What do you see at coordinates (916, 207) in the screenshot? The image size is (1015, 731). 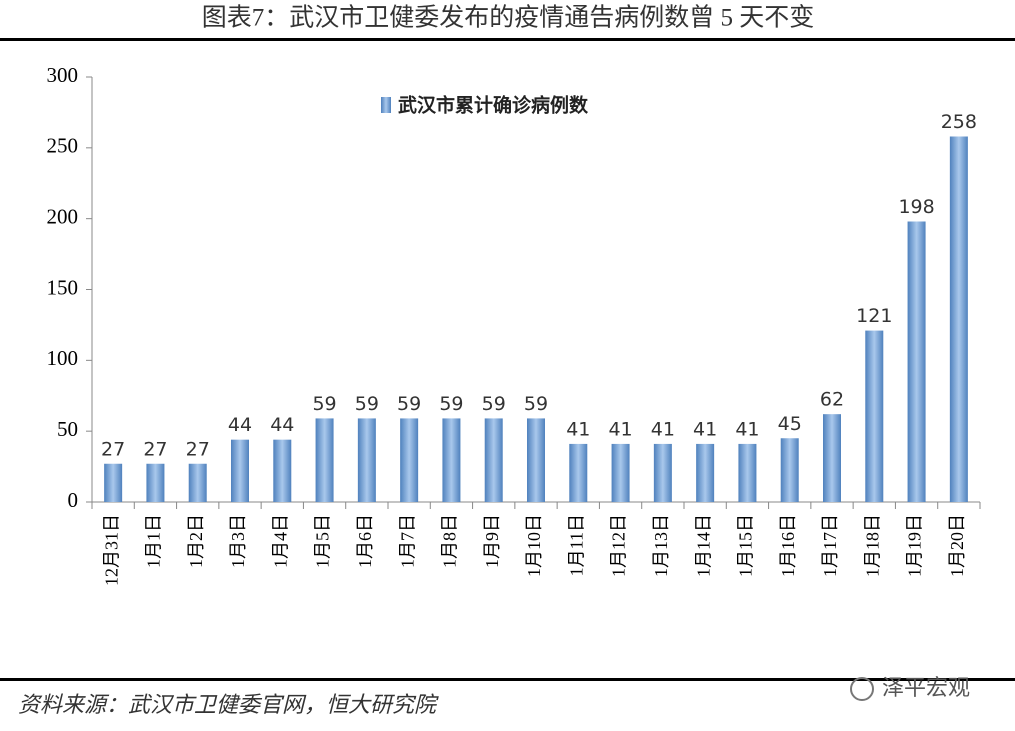 I see `value-label: 198` at bounding box center [916, 207].